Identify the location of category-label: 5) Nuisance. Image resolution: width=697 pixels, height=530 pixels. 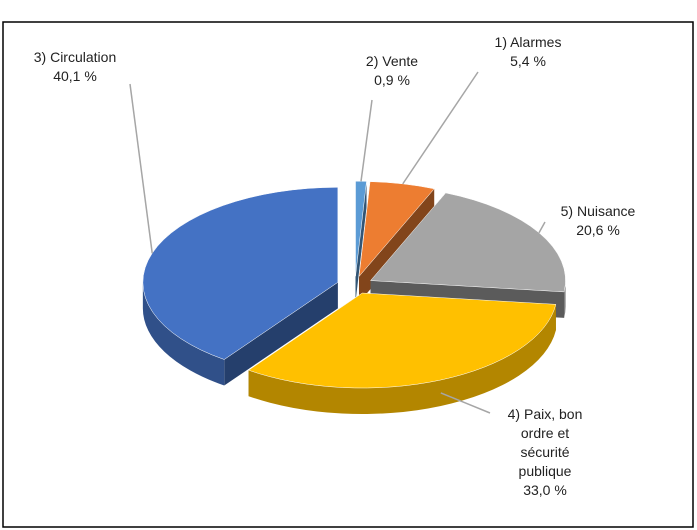
(598, 211).